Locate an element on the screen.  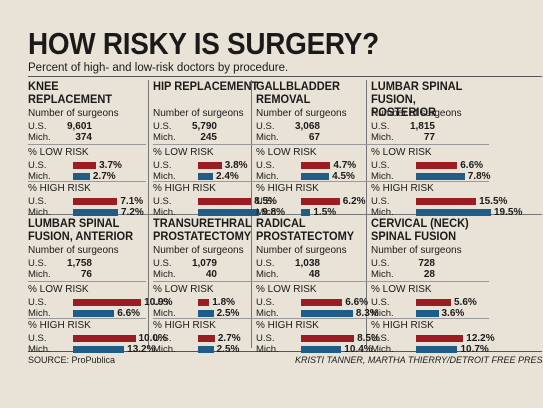
us-surgeon-count: 9,601 is located at coordinates (79, 126).